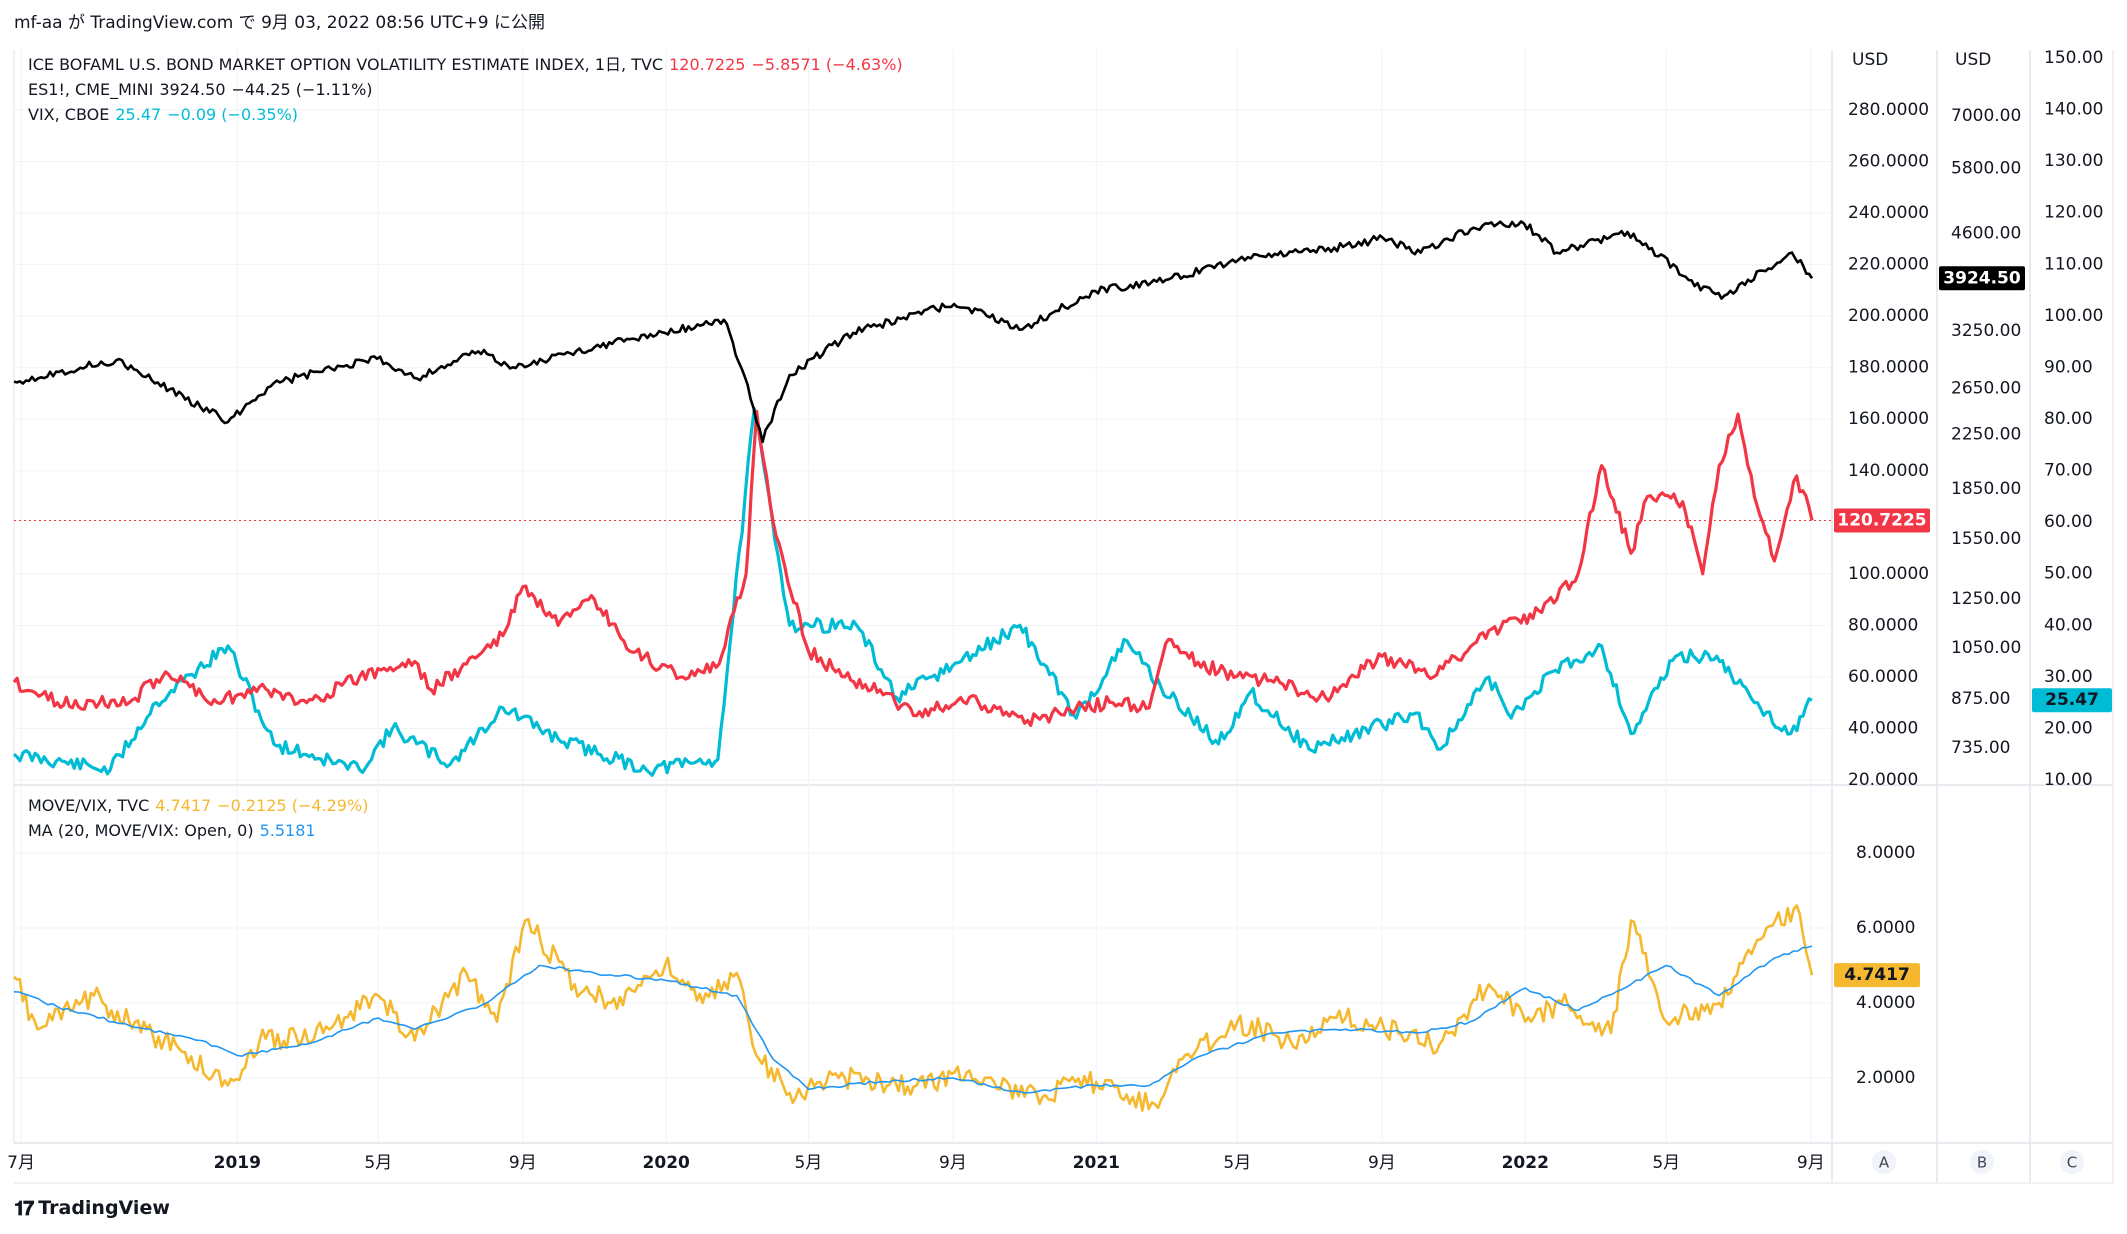 This screenshot has height=1234, width=2127. I want to click on badge-vix-last-bg, so click(2072, 700).